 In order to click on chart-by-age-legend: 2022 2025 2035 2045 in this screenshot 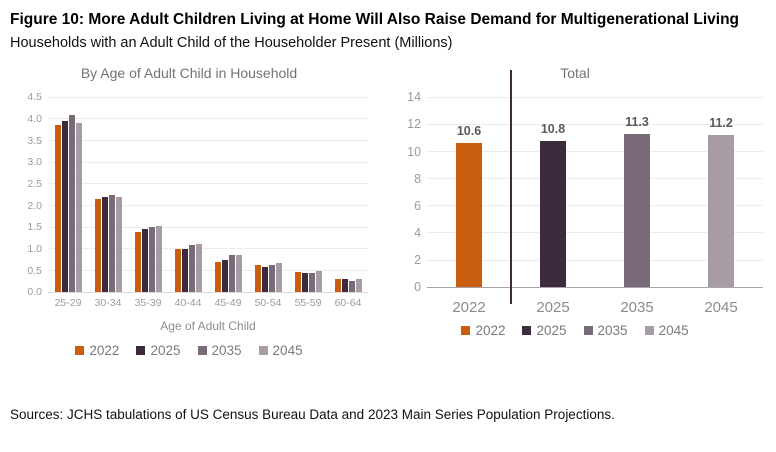, I will do `click(189, 350)`.